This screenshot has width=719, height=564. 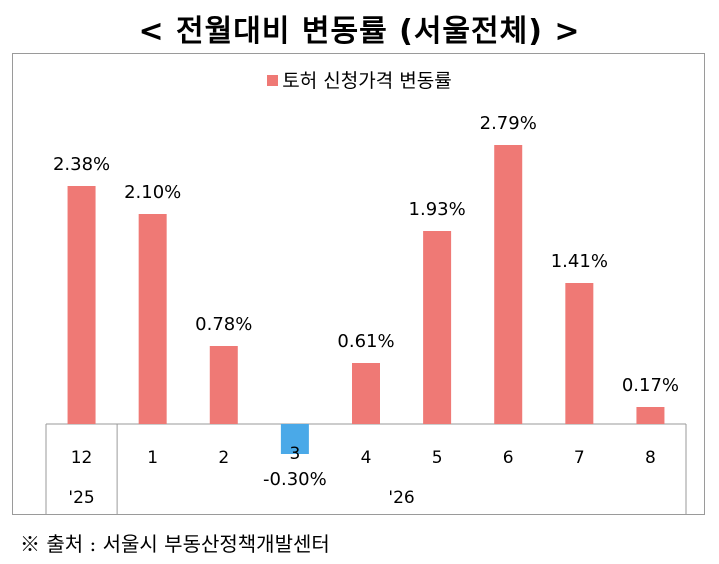 I want to click on category-label: 5, so click(x=437, y=458).